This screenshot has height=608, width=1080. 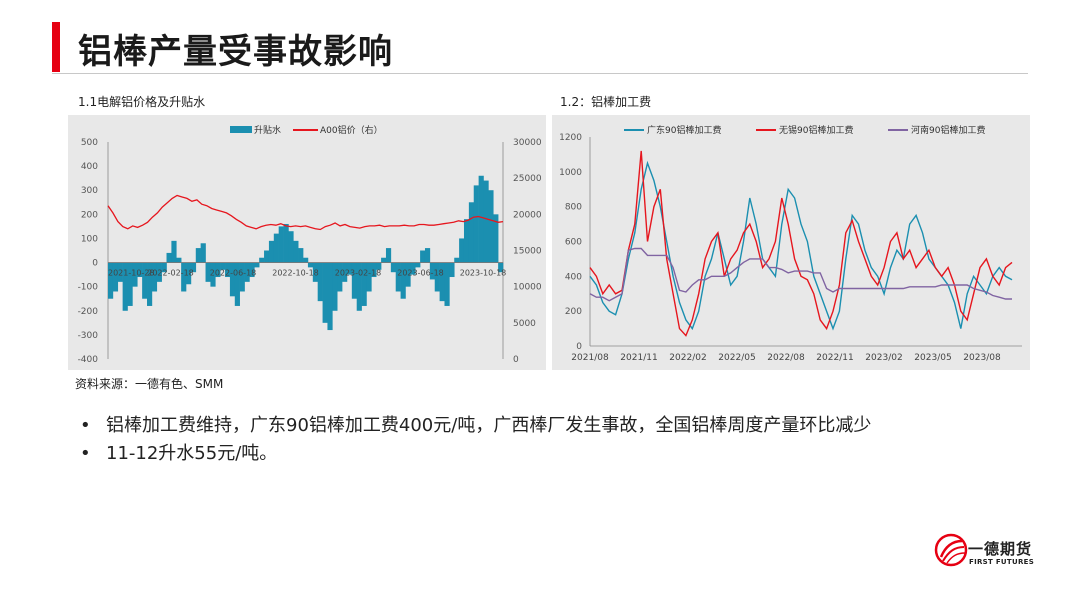 I want to click on y-left-tick-label: 500, so click(x=89, y=143).